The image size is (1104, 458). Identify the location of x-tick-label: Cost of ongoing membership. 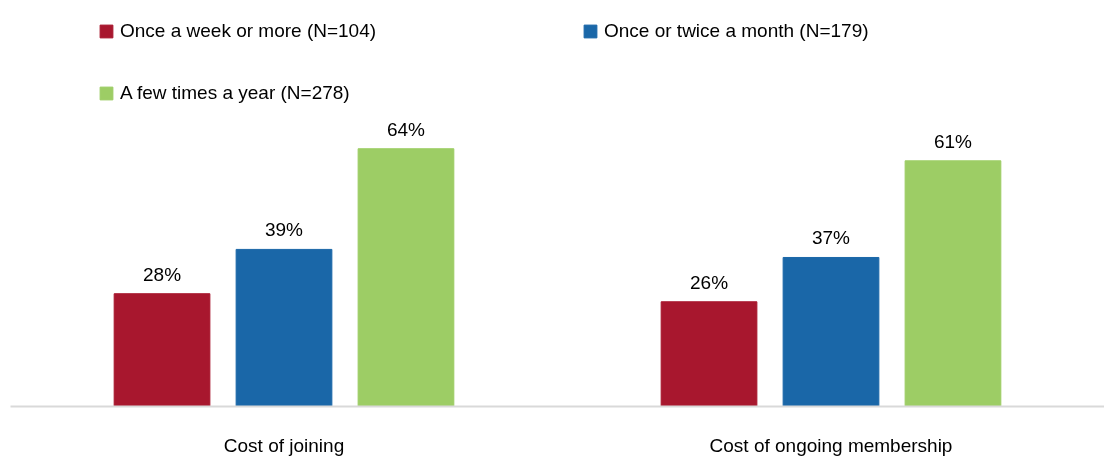
(831, 445).